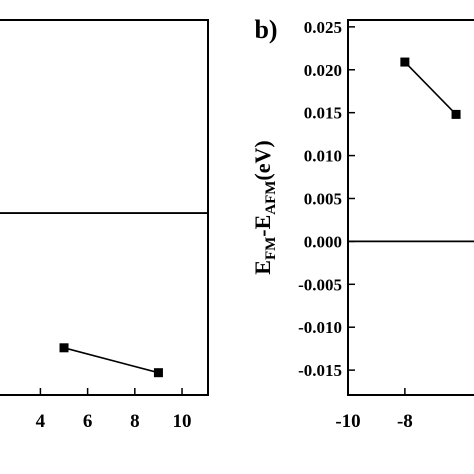  What do you see at coordinates (271, 248) in the screenshot?
I see `y-label-part: FM` at bounding box center [271, 248].